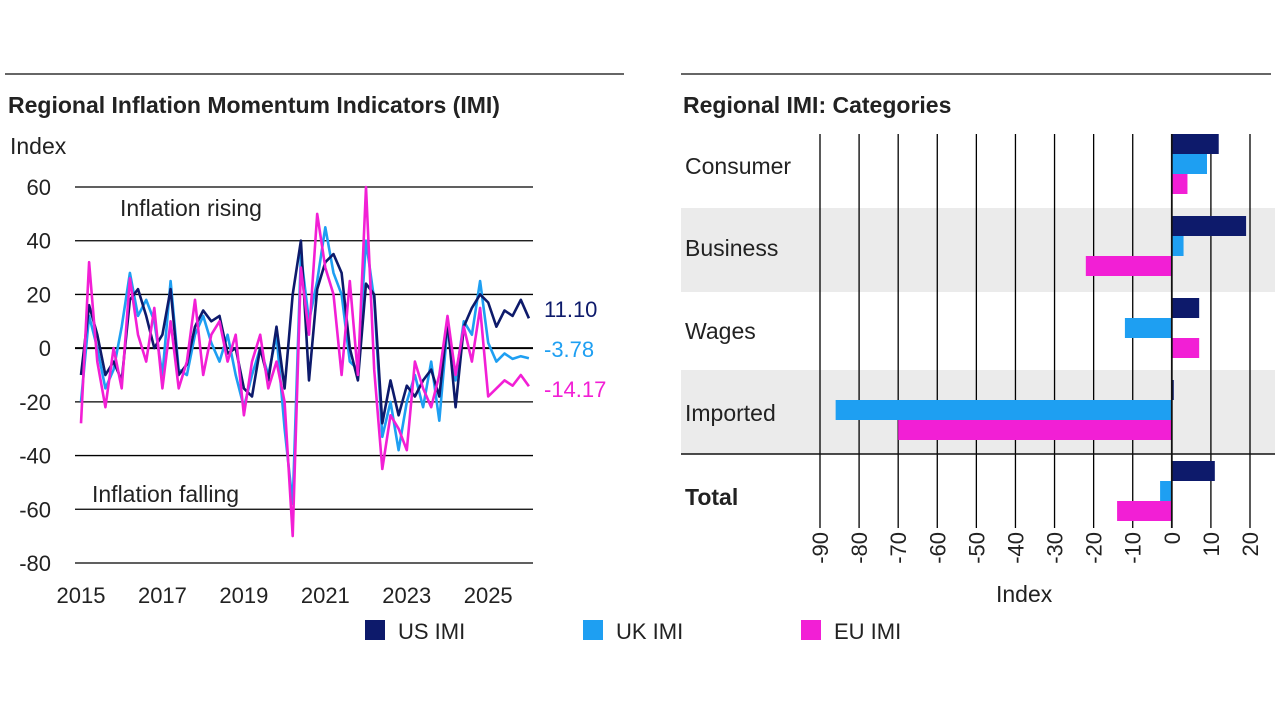  Describe the element at coordinates (1024, 594) in the screenshot. I see `right-x-axis-label: Index` at that location.